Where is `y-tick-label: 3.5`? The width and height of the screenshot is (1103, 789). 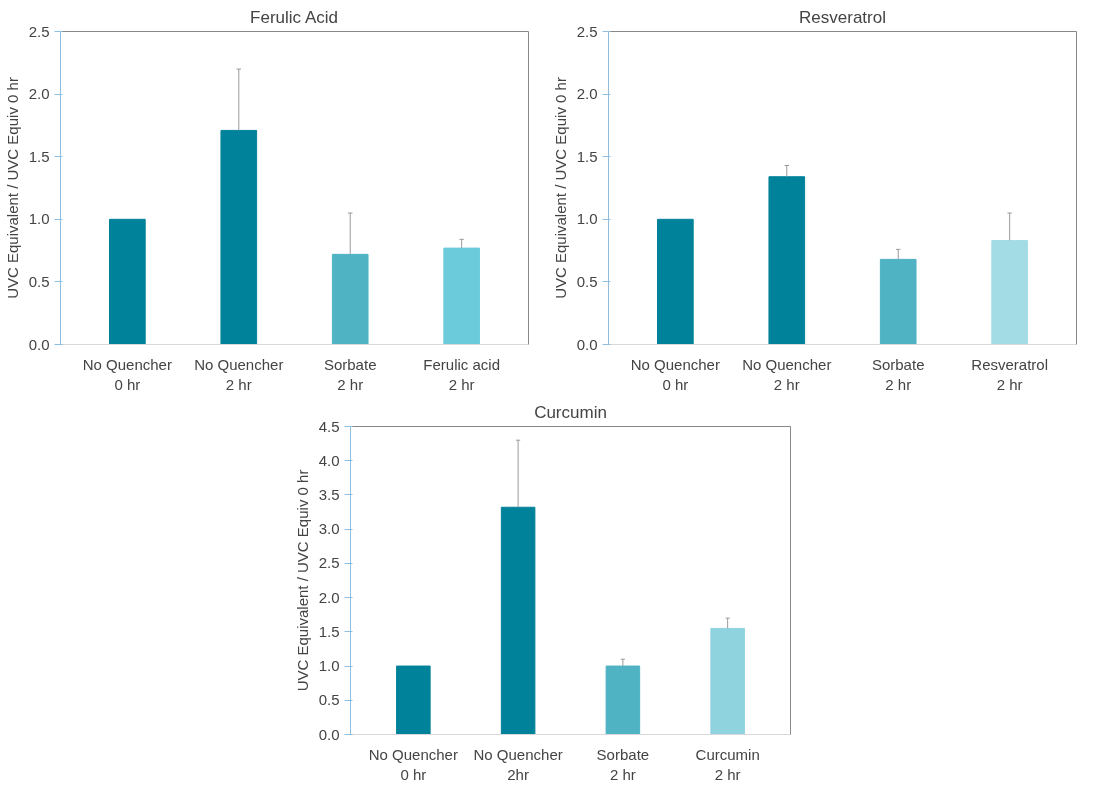 y-tick-label: 3.5 is located at coordinates (329, 494).